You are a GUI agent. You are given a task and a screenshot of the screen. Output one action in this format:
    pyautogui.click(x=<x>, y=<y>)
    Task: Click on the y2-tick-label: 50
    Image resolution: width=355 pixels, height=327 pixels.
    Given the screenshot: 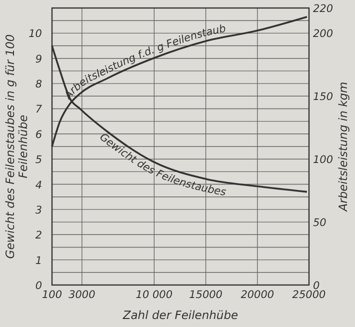 What is the action you would take?
    pyautogui.click(x=320, y=223)
    